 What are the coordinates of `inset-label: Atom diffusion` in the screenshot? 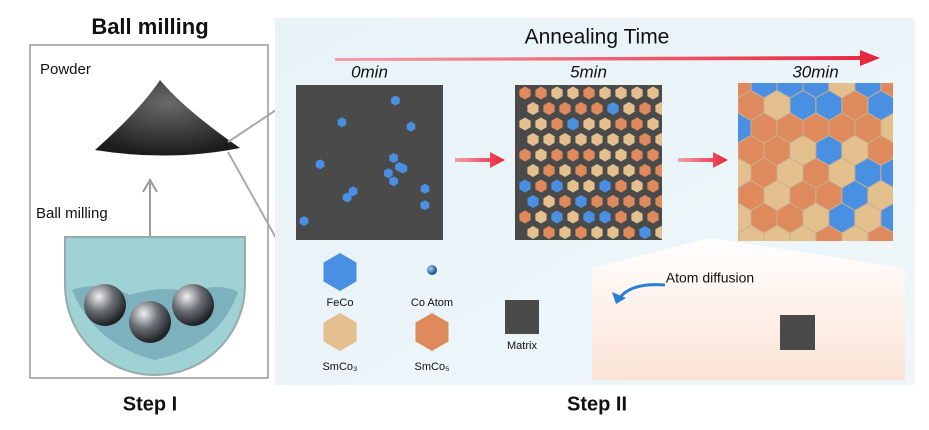 It's located at (710, 278).